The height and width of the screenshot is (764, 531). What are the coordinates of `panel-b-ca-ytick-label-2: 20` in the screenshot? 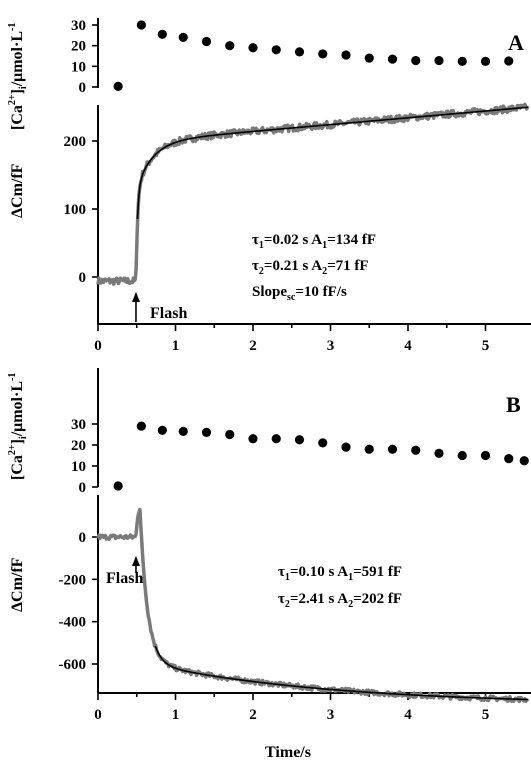 It's located at (78, 446).